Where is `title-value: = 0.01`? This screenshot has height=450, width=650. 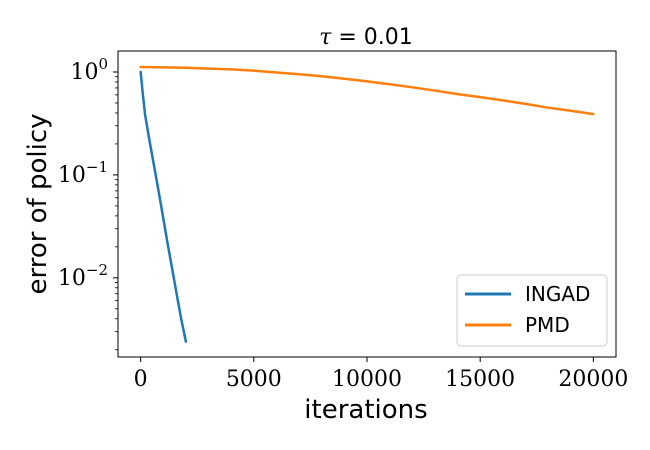 title-value: = 0.01 is located at coordinates (371, 37).